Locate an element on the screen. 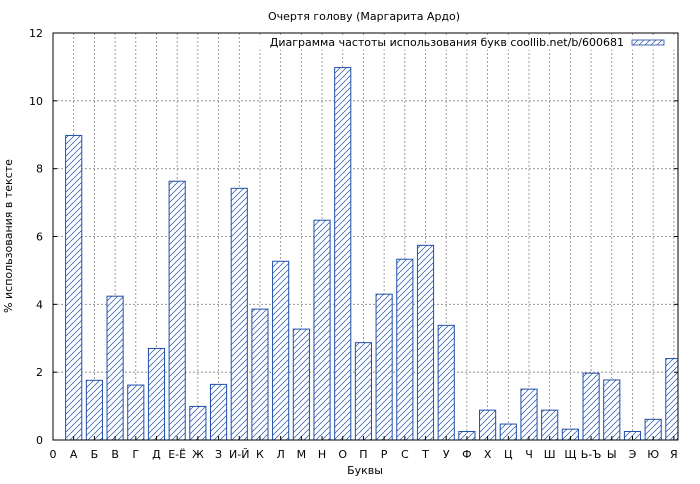 This screenshot has width=700, height=484. x-tick-label: З is located at coordinates (218, 454).